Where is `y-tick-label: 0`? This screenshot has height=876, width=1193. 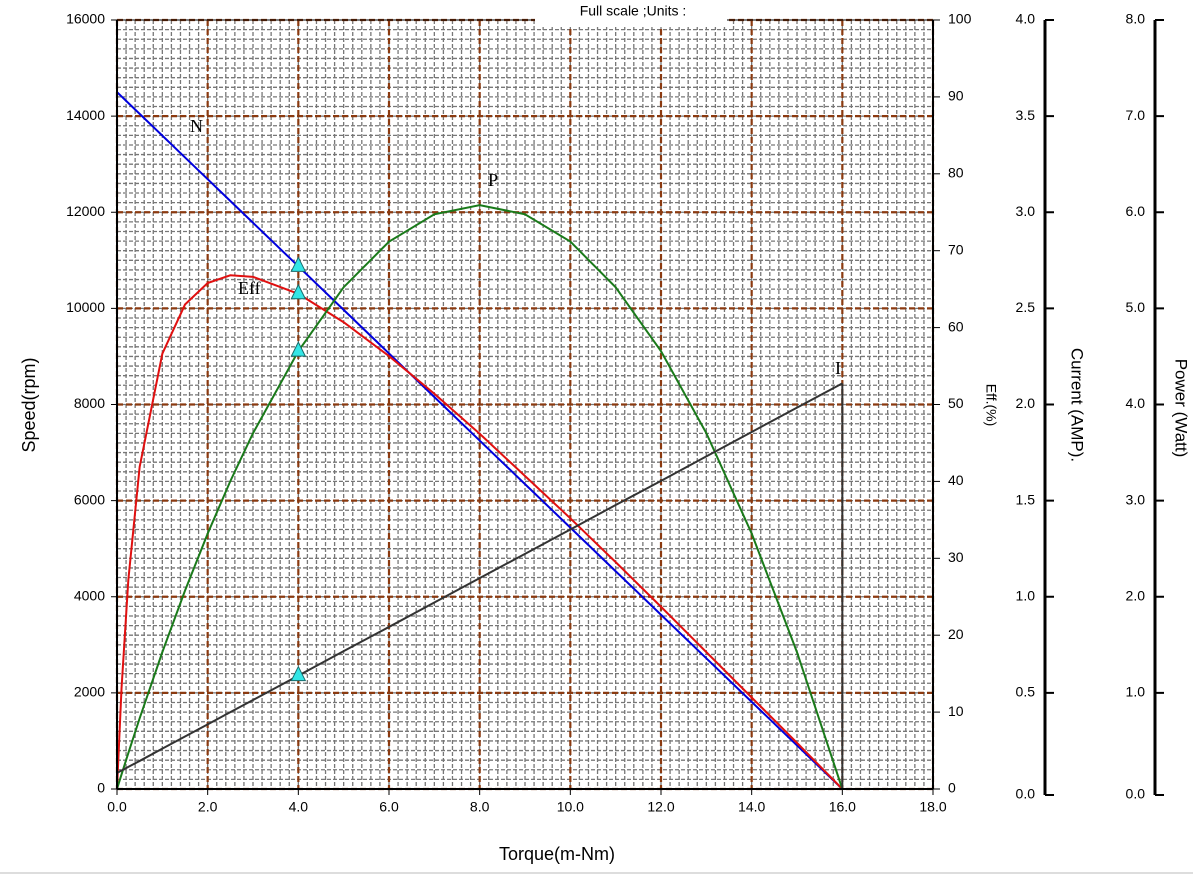
y-tick-label: 0 is located at coordinates (101, 788).